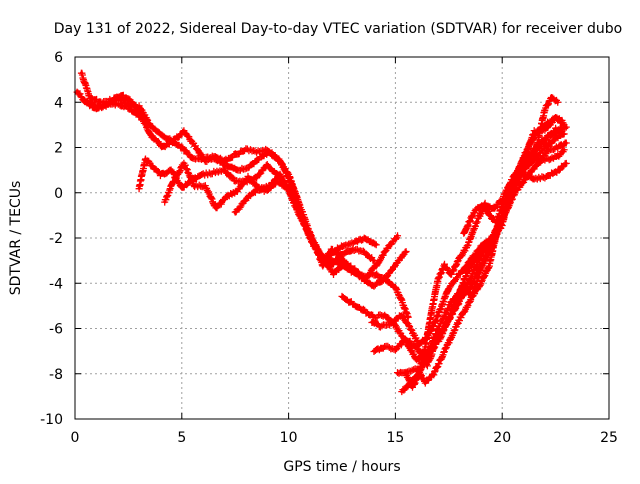 The height and width of the screenshot is (484, 640). What do you see at coordinates (58, 194) in the screenshot?
I see `y-tick-label: 0` at bounding box center [58, 194].